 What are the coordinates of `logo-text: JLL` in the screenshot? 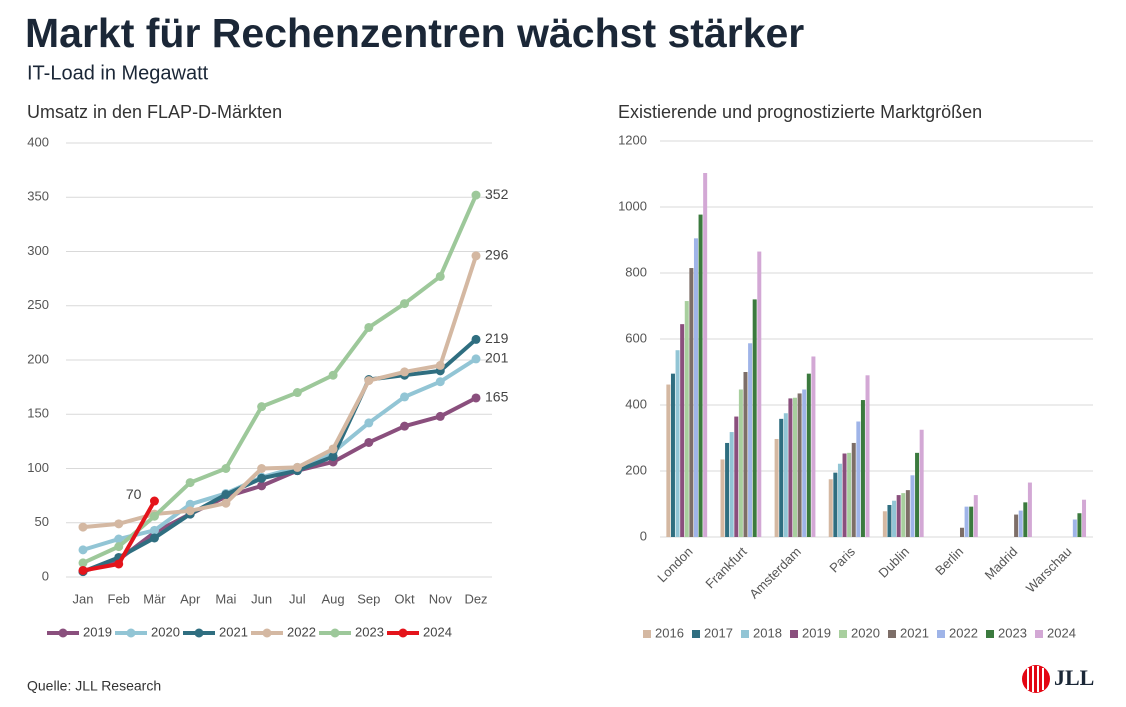 It's located at (1074, 677).